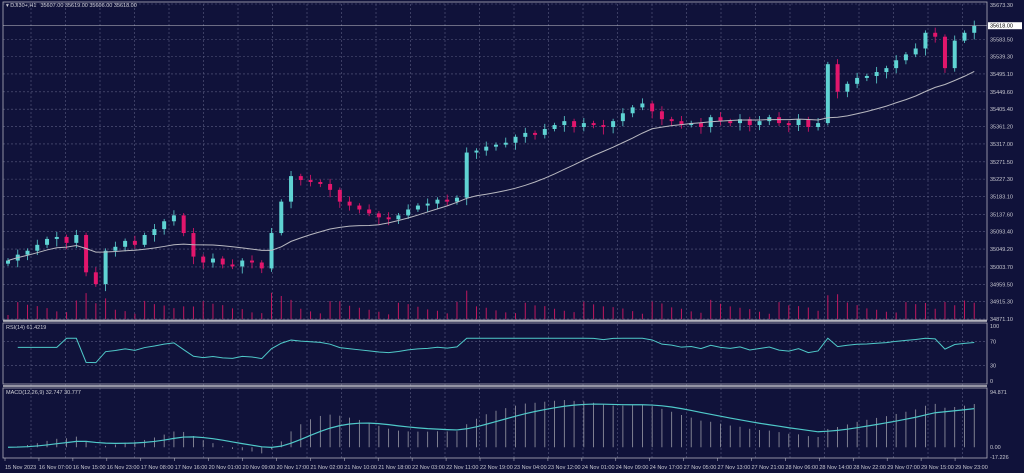  I want to click on price-tick-label: 35317.00, so click(1001, 145).